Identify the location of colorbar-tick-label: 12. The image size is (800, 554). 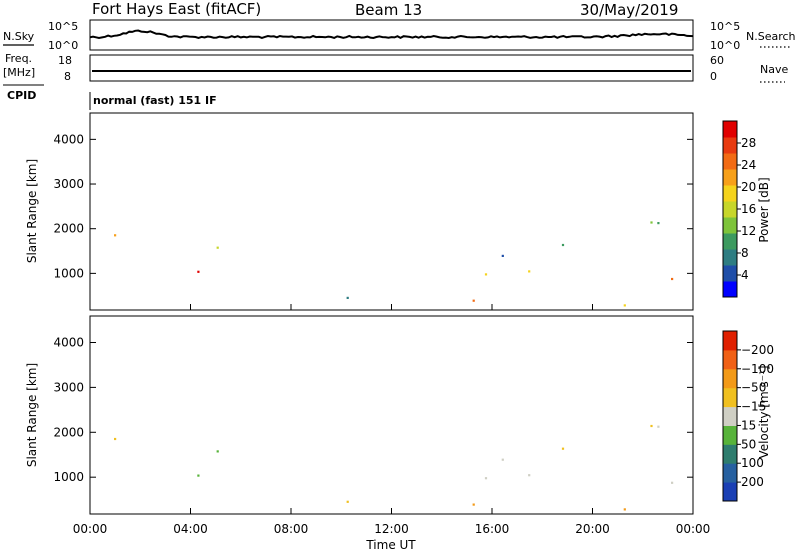
(748, 231).